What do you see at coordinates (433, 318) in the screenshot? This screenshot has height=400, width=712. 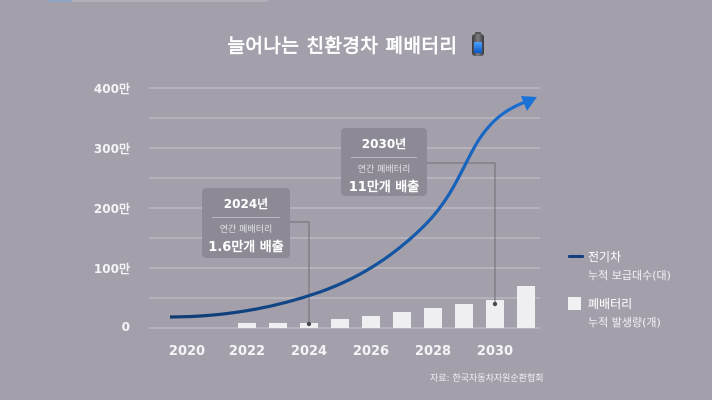 I see `bar-2028` at bounding box center [433, 318].